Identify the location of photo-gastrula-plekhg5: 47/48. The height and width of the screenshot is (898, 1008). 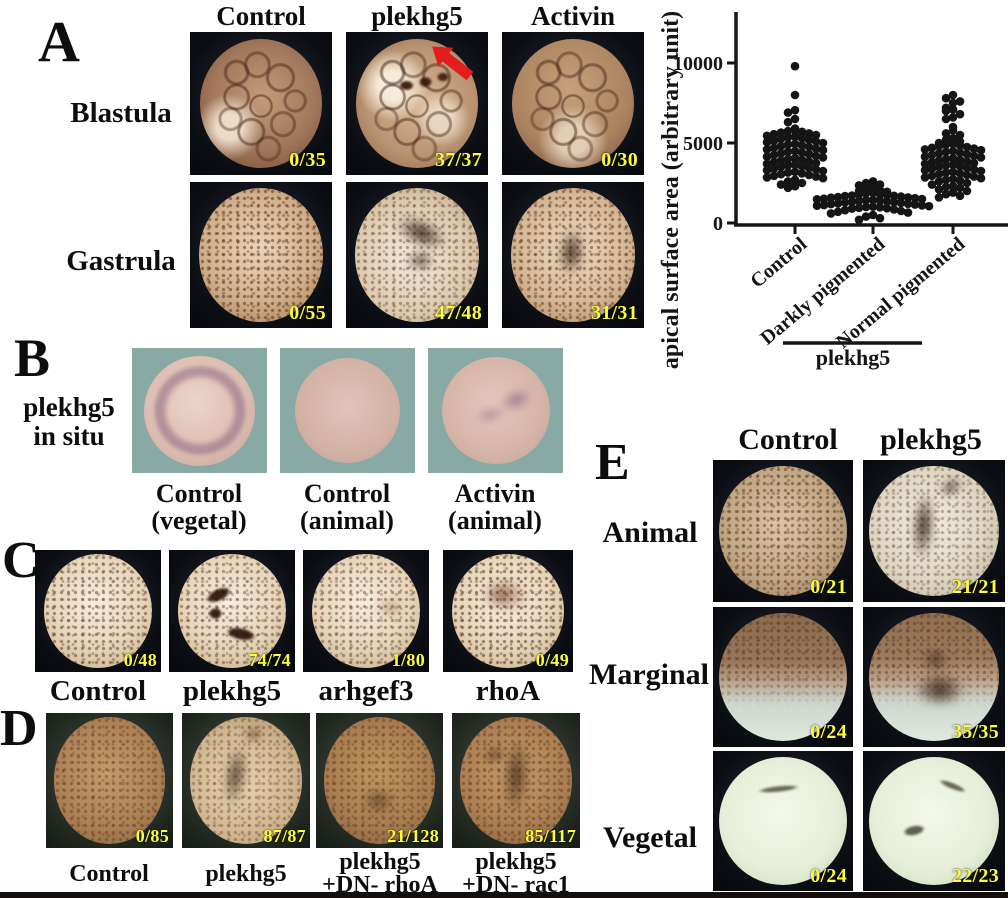
(417, 255).